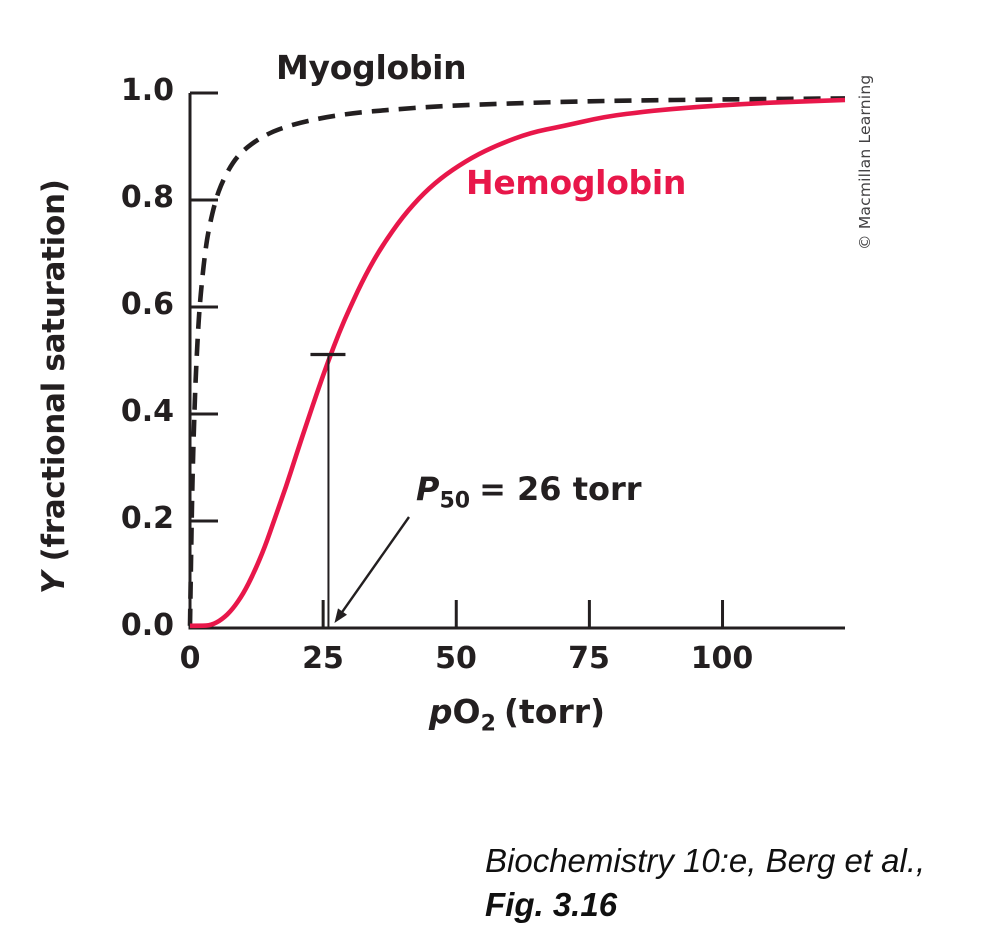 The height and width of the screenshot is (950, 988). I want to click on y-tick-label-0.2: 0.2, so click(147, 518).